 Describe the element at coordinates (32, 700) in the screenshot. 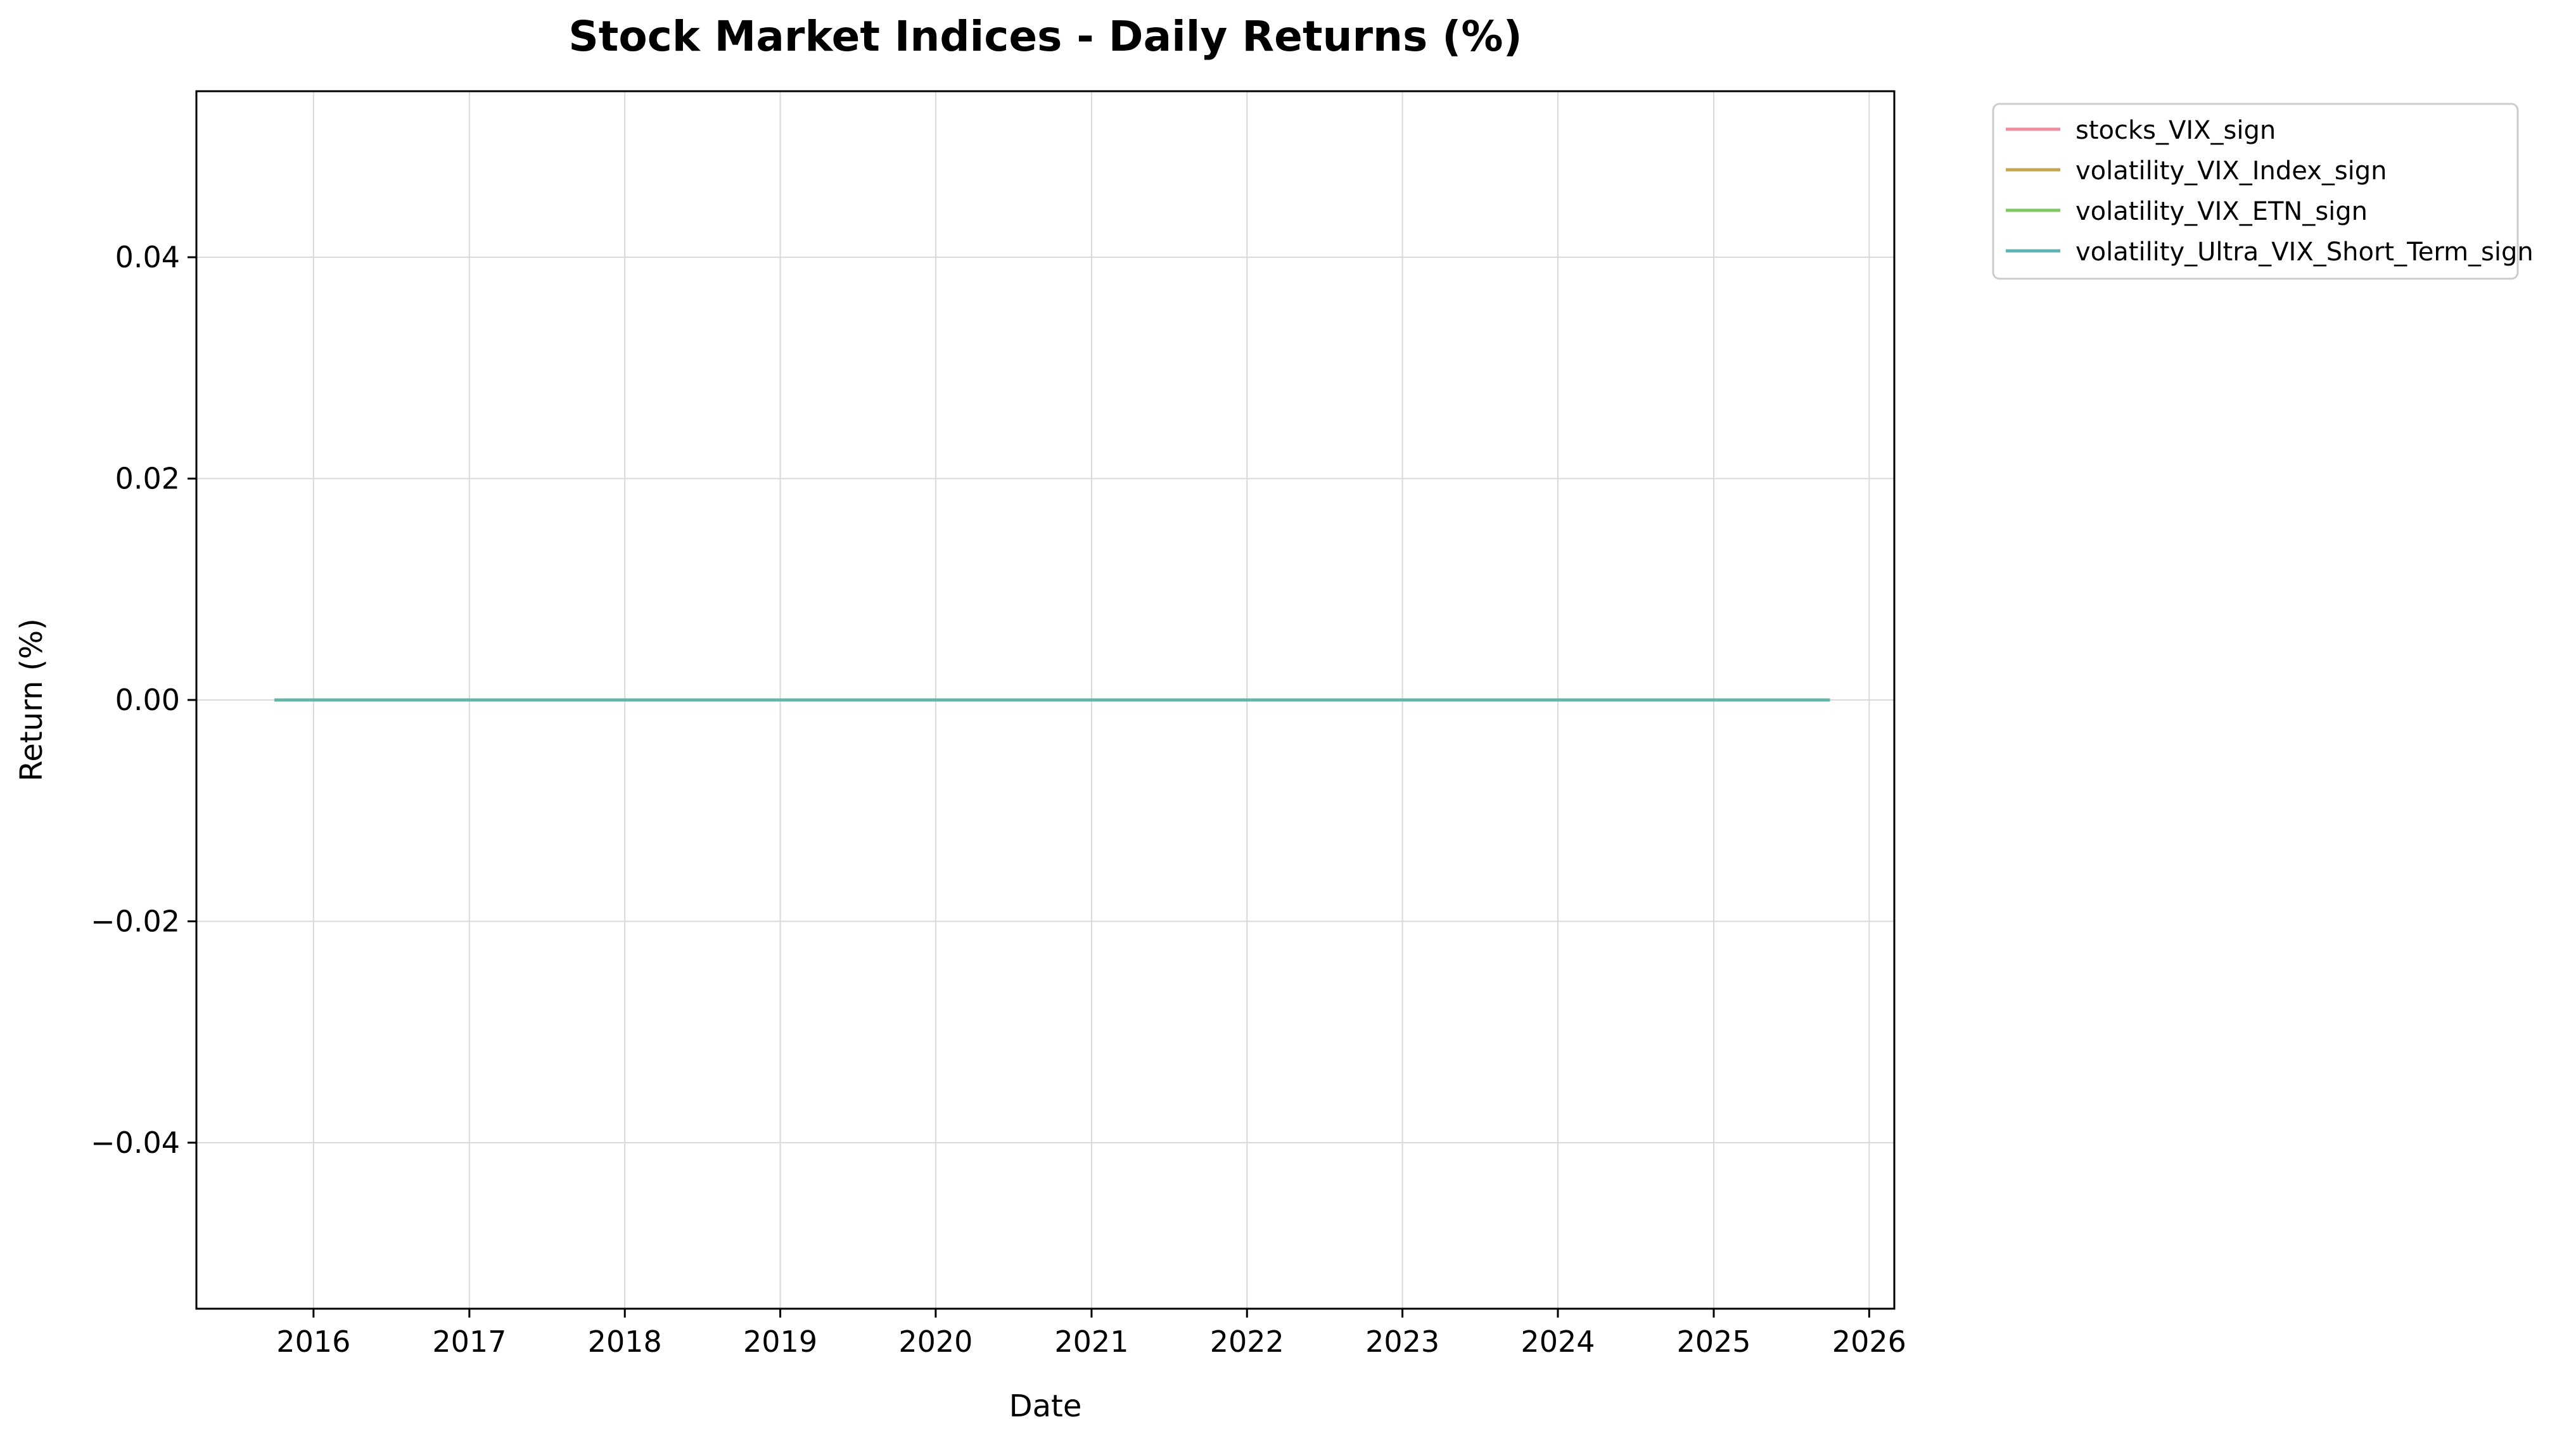

I see `y-axis-label: Return (%)` at that location.